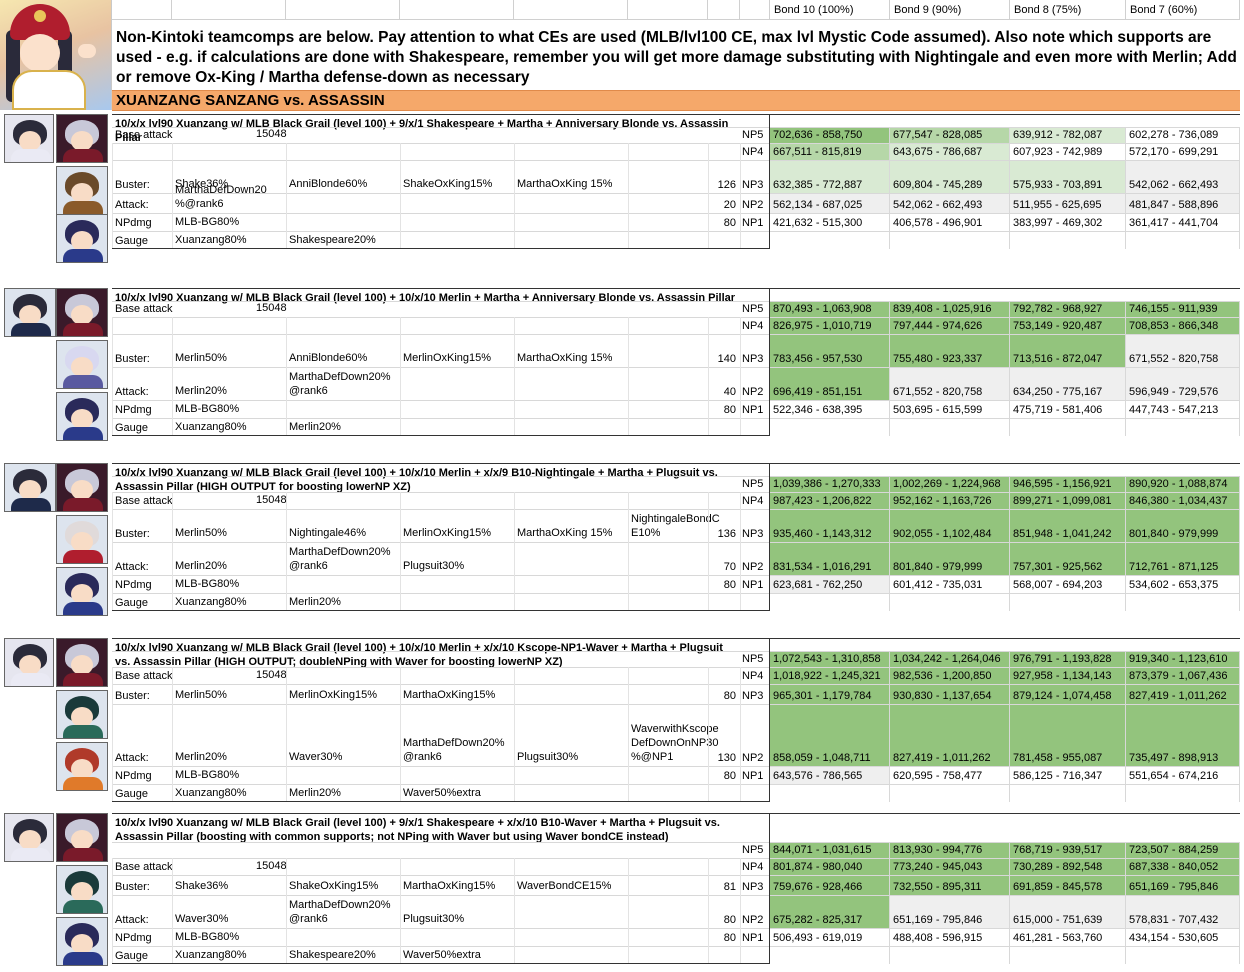 This screenshot has height=972, width=1244. I want to click on damage-range: 753,149 - 920,487, so click(1058, 326).